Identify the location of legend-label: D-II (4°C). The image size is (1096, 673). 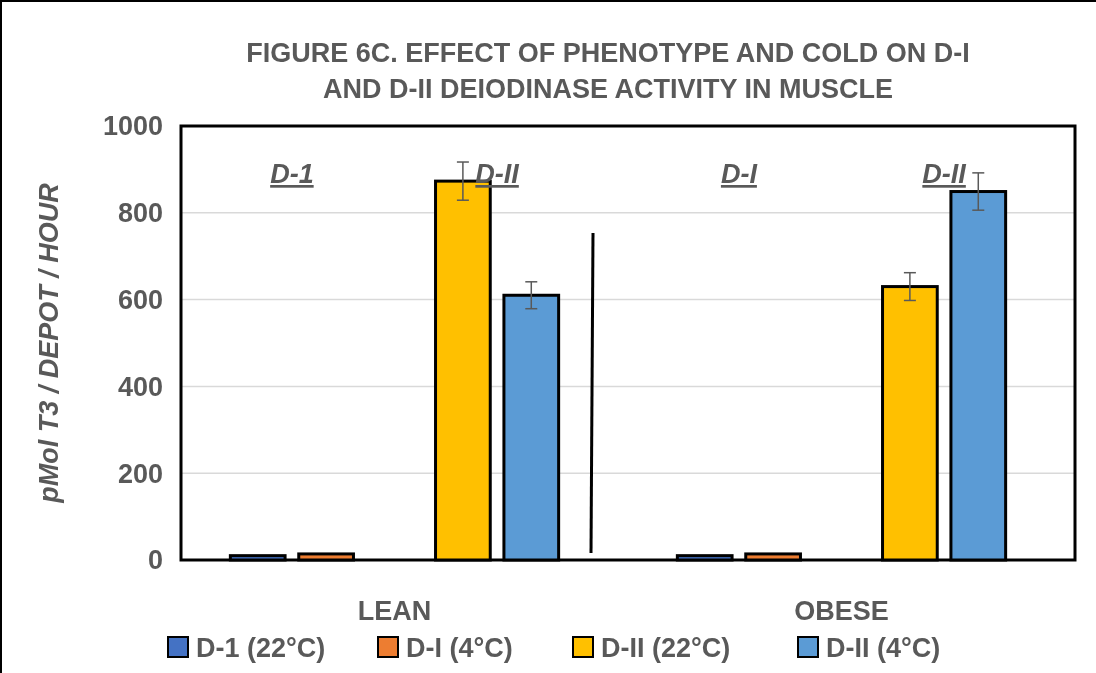
(883, 648).